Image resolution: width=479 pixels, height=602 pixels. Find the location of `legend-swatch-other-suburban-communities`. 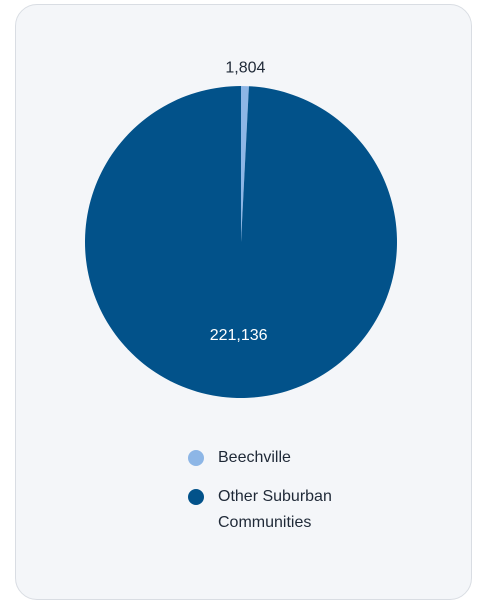

legend-swatch-other-suburban-communities is located at coordinates (196, 497).